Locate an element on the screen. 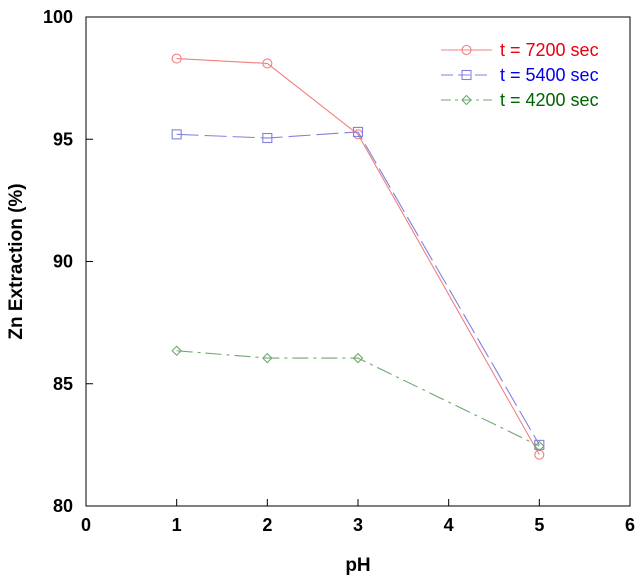 This screenshot has width=640, height=579. x-tick-label: 4 is located at coordinates (449, 525).